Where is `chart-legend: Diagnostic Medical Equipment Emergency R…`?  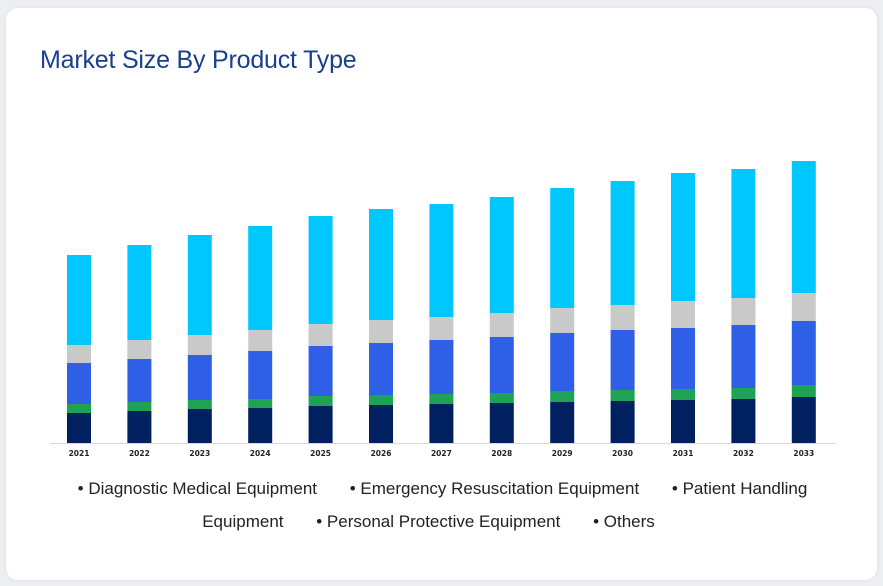
chart-legend: Diagnostic Medical Equipment Emergency R… is located at coordinates (435, 505).